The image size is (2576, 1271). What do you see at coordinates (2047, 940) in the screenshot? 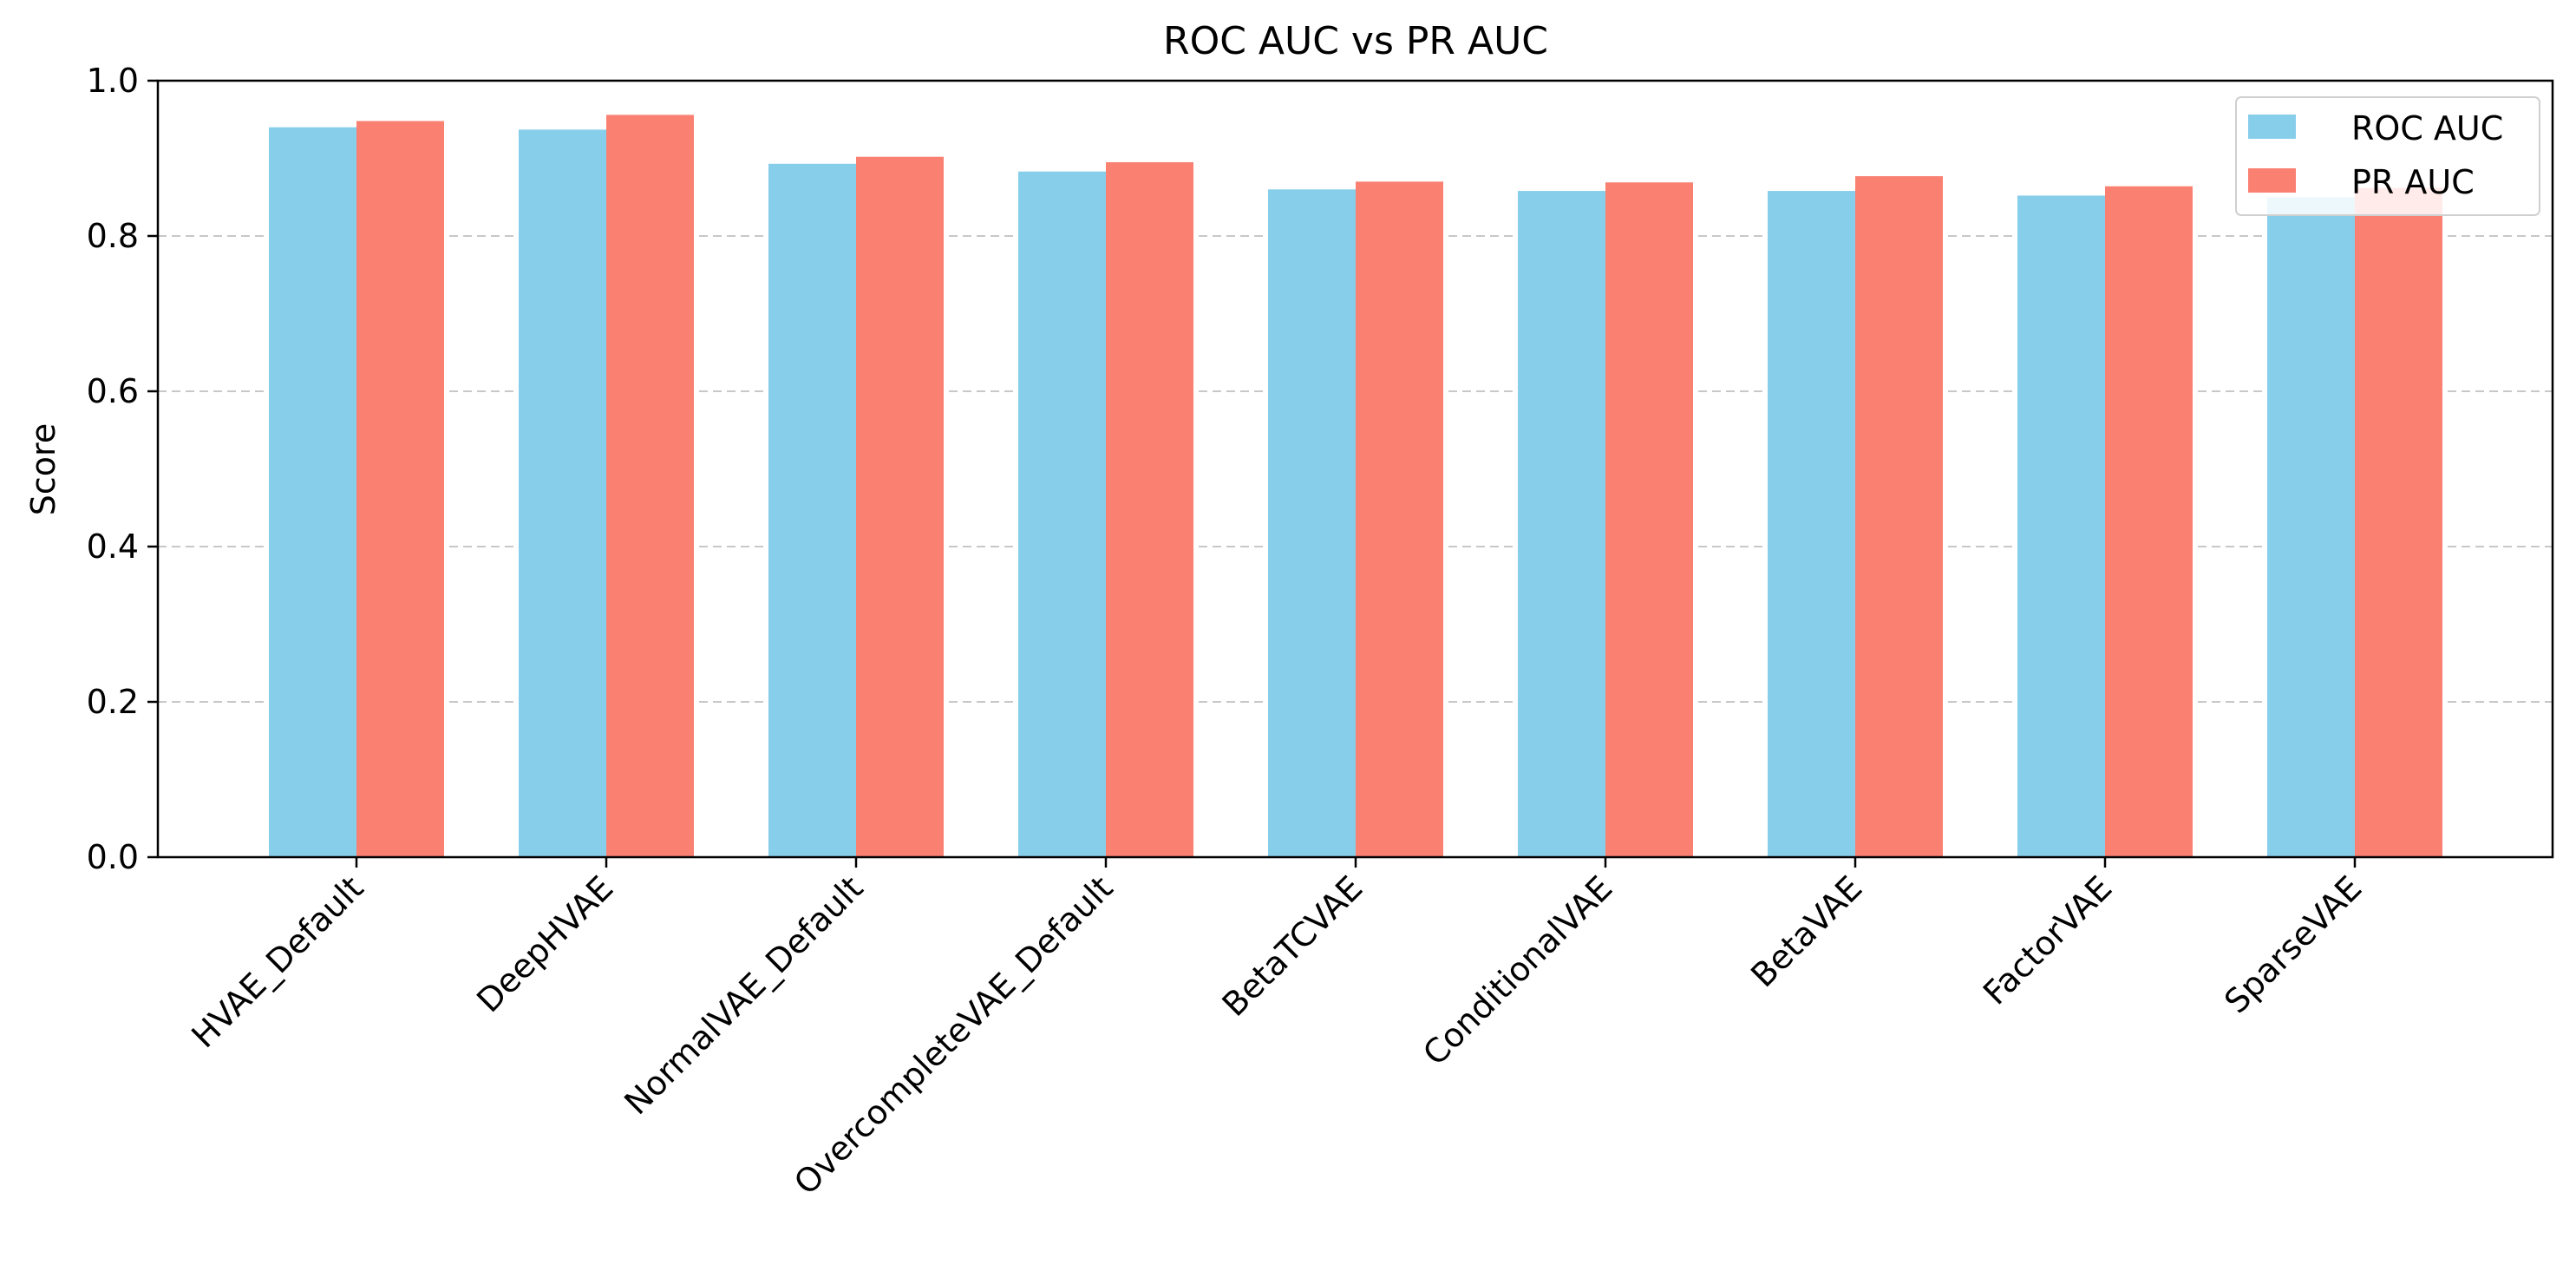
I see `x-tick-label: FactorVAE` at bounding box center [2047, 940].